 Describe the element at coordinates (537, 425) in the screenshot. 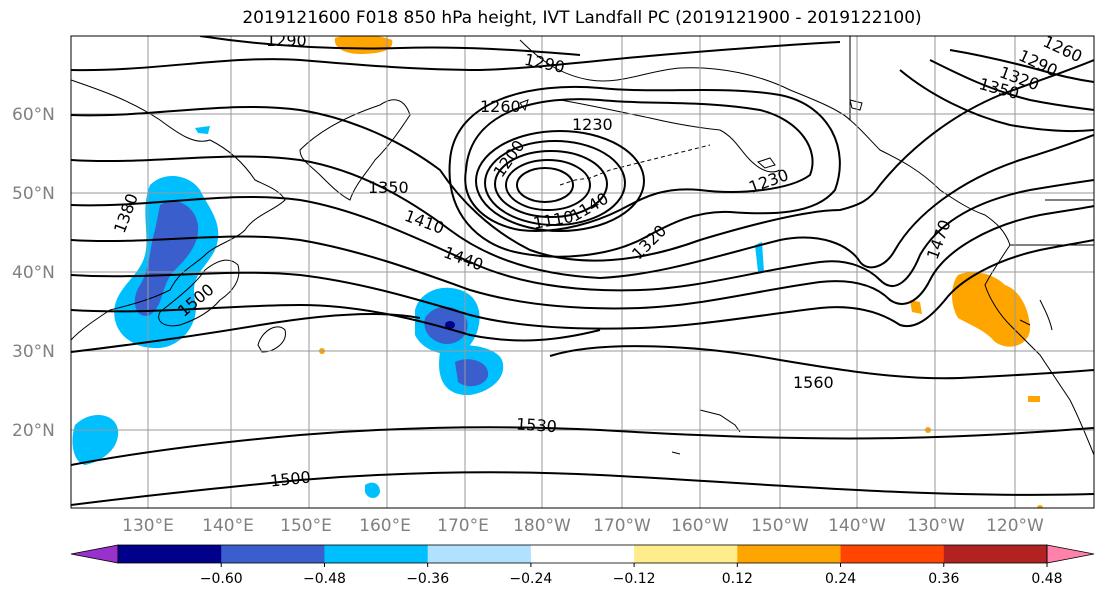

I see `contour-label: 1530` at that location.